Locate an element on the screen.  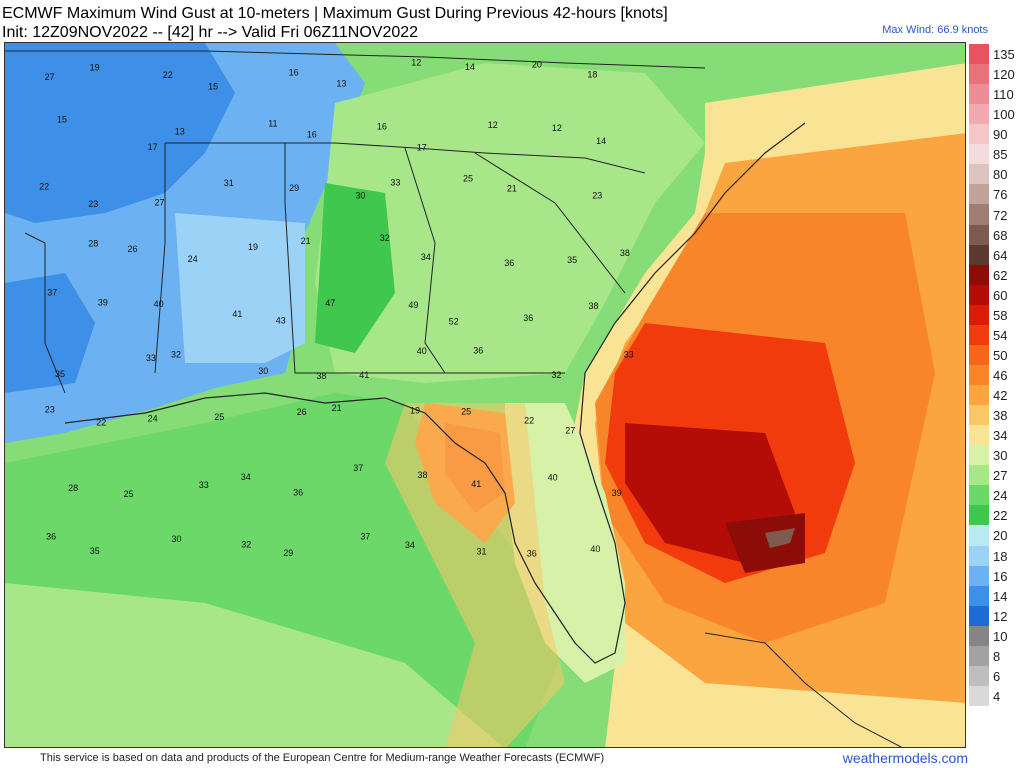
legend-label: 80 is located at coordinates (1000, 175).